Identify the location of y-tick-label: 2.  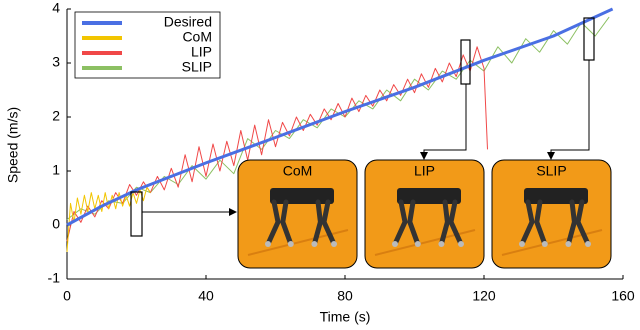
(56, 116).